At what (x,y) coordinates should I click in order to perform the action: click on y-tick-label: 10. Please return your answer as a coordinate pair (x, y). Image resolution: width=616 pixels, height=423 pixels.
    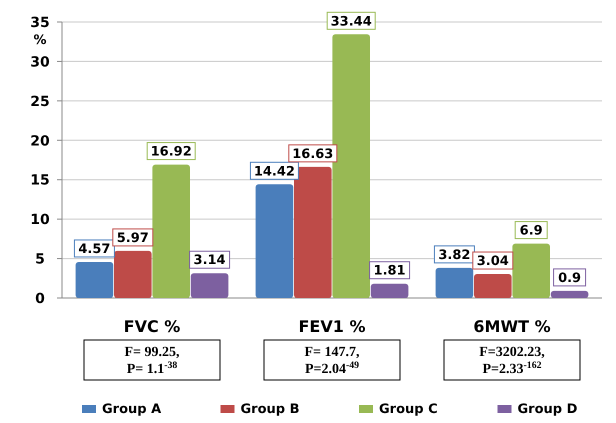
    Looking at the image, I should click on (40, 220).